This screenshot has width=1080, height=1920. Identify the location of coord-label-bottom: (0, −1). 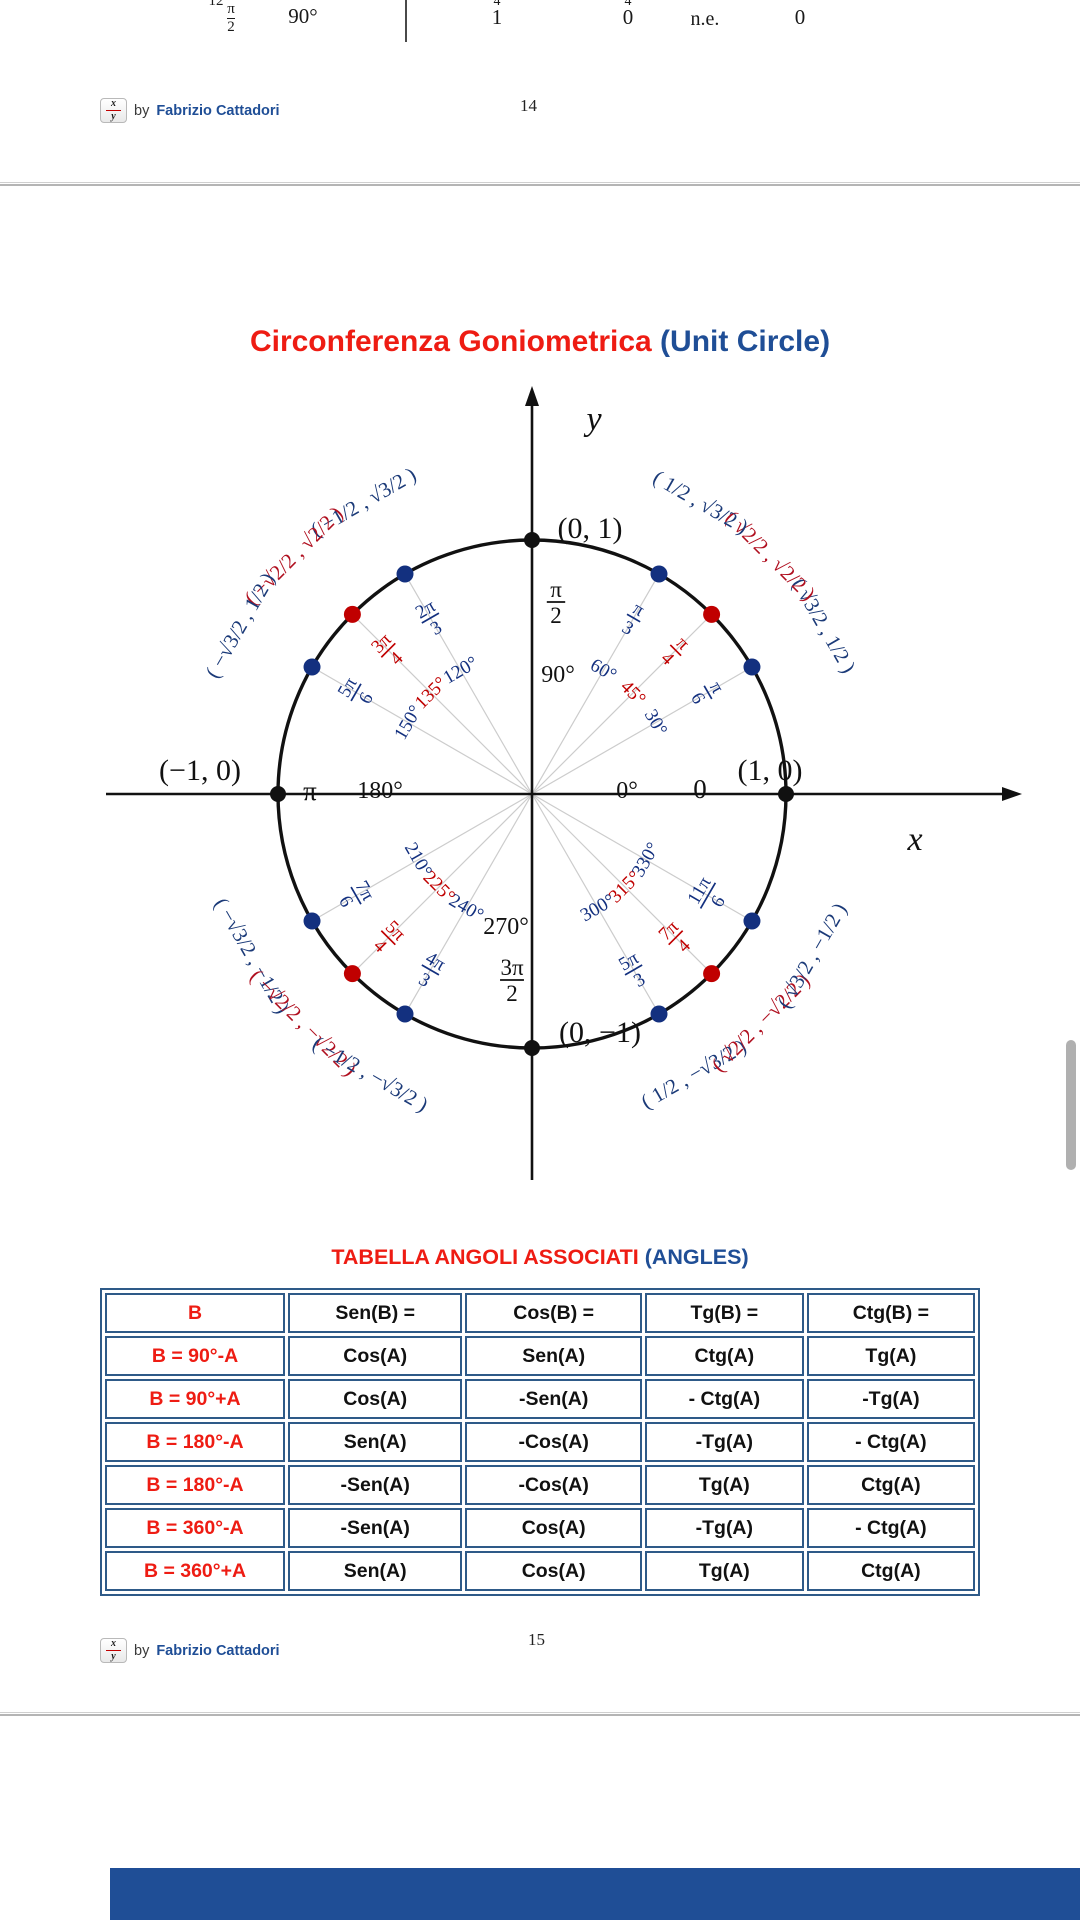
(600, 1032).